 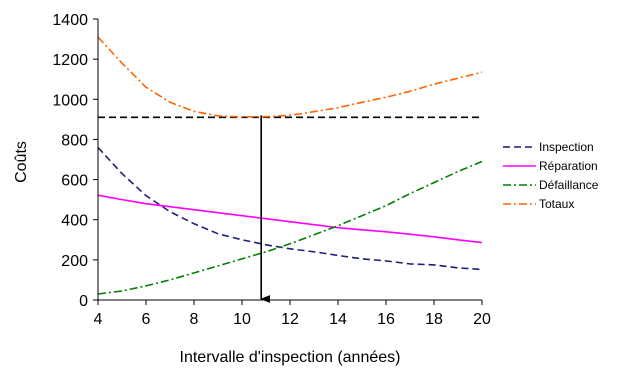 I want to click on x-tick-label: 18, so click(x=434, y=319).